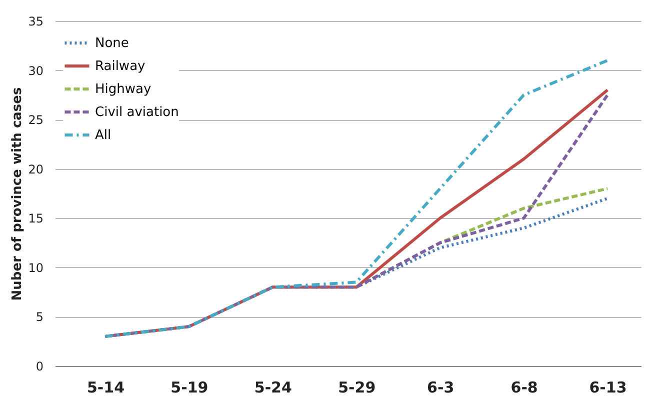 Image resolution: width=661 pixels, height=405 pixels. I want to click on legend-label: Railway, so click(120, 66).